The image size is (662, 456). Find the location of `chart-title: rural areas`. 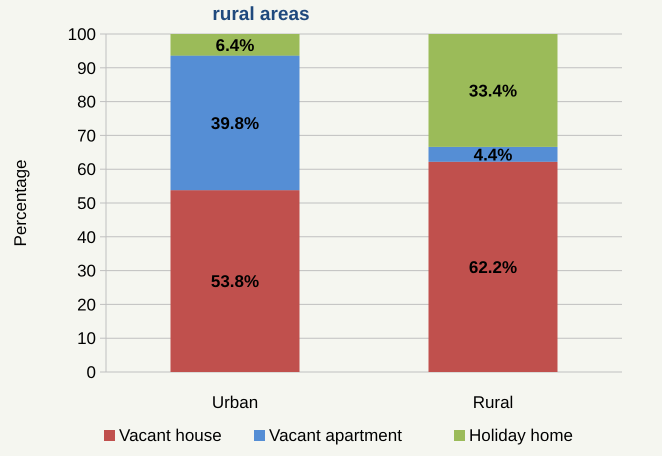

chart-title: rural areas is located at coordinates (261, 14).